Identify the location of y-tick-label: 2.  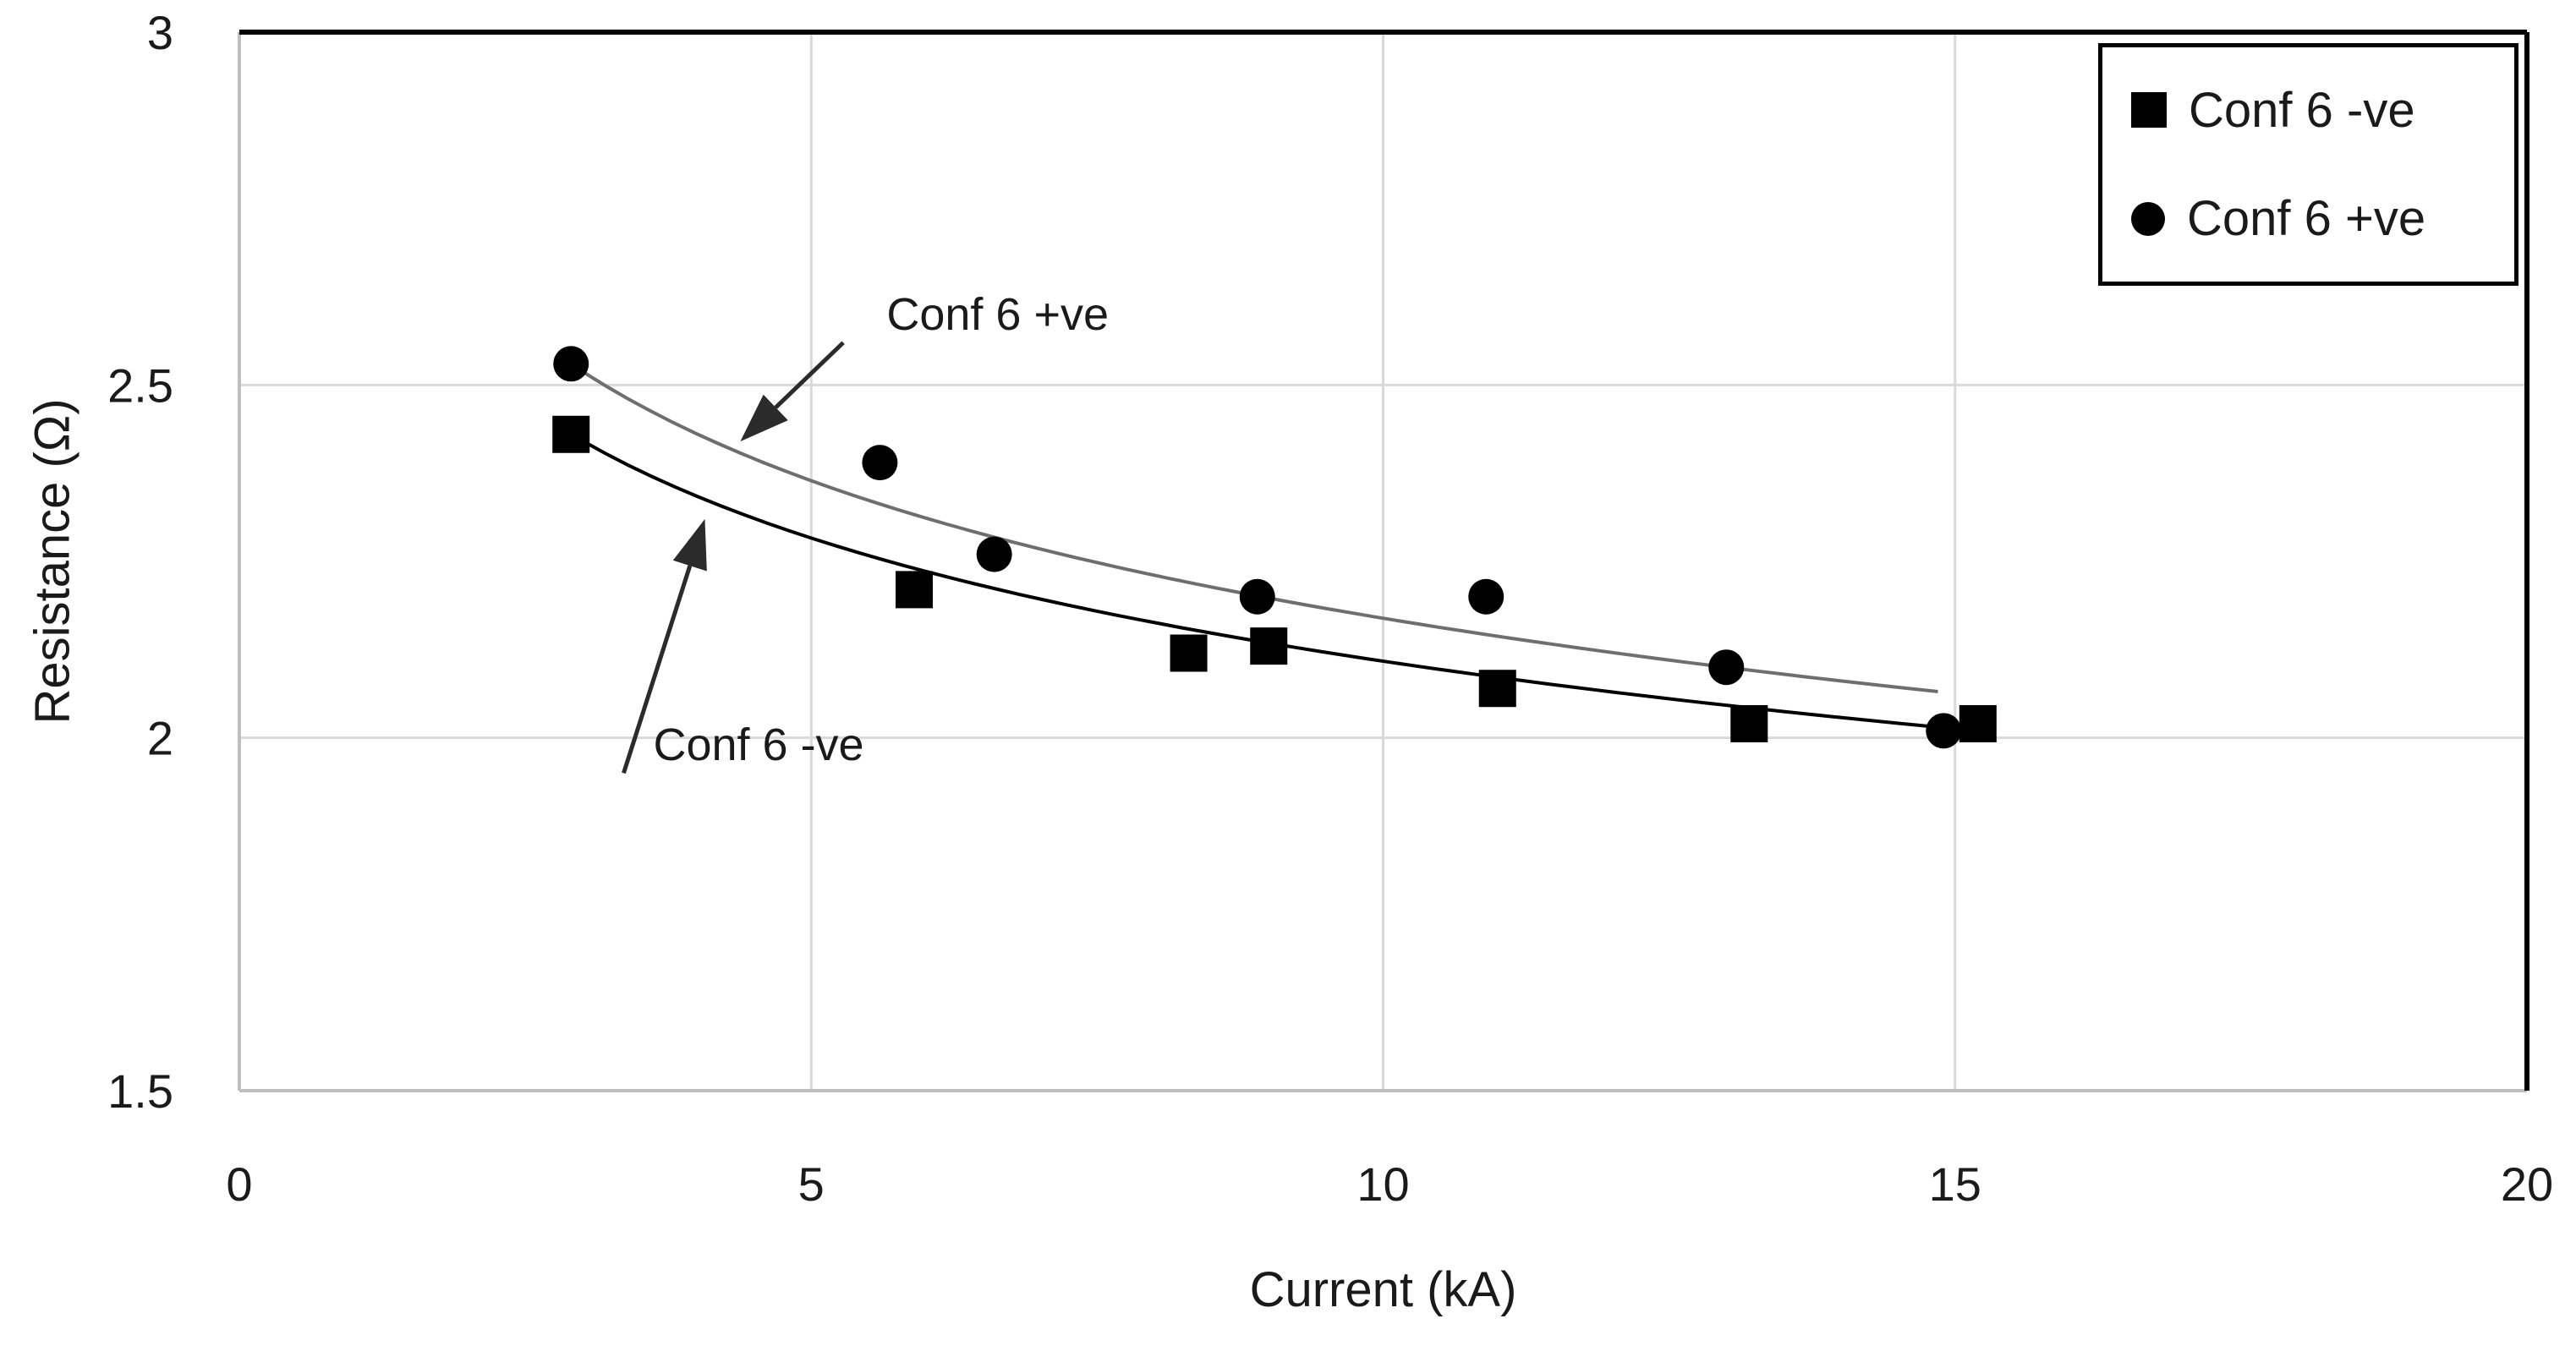
(160, 738).